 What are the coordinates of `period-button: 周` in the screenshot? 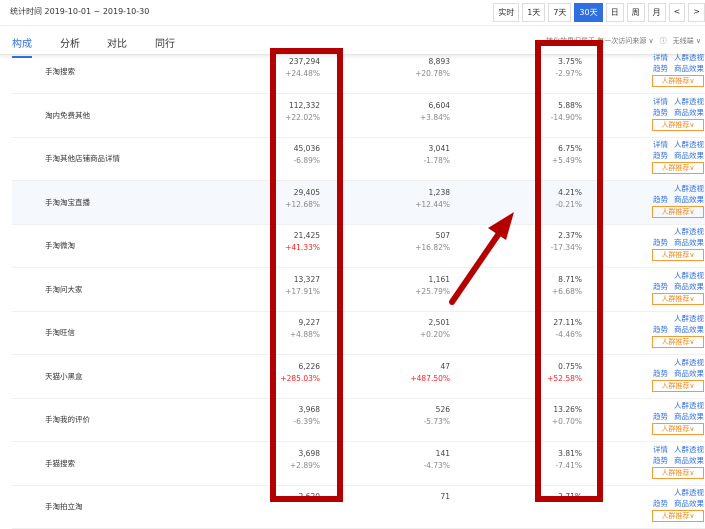 It's located at (635, 12).